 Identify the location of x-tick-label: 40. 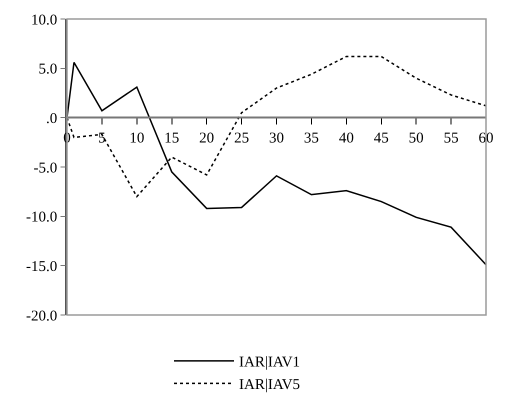
(346, 138).